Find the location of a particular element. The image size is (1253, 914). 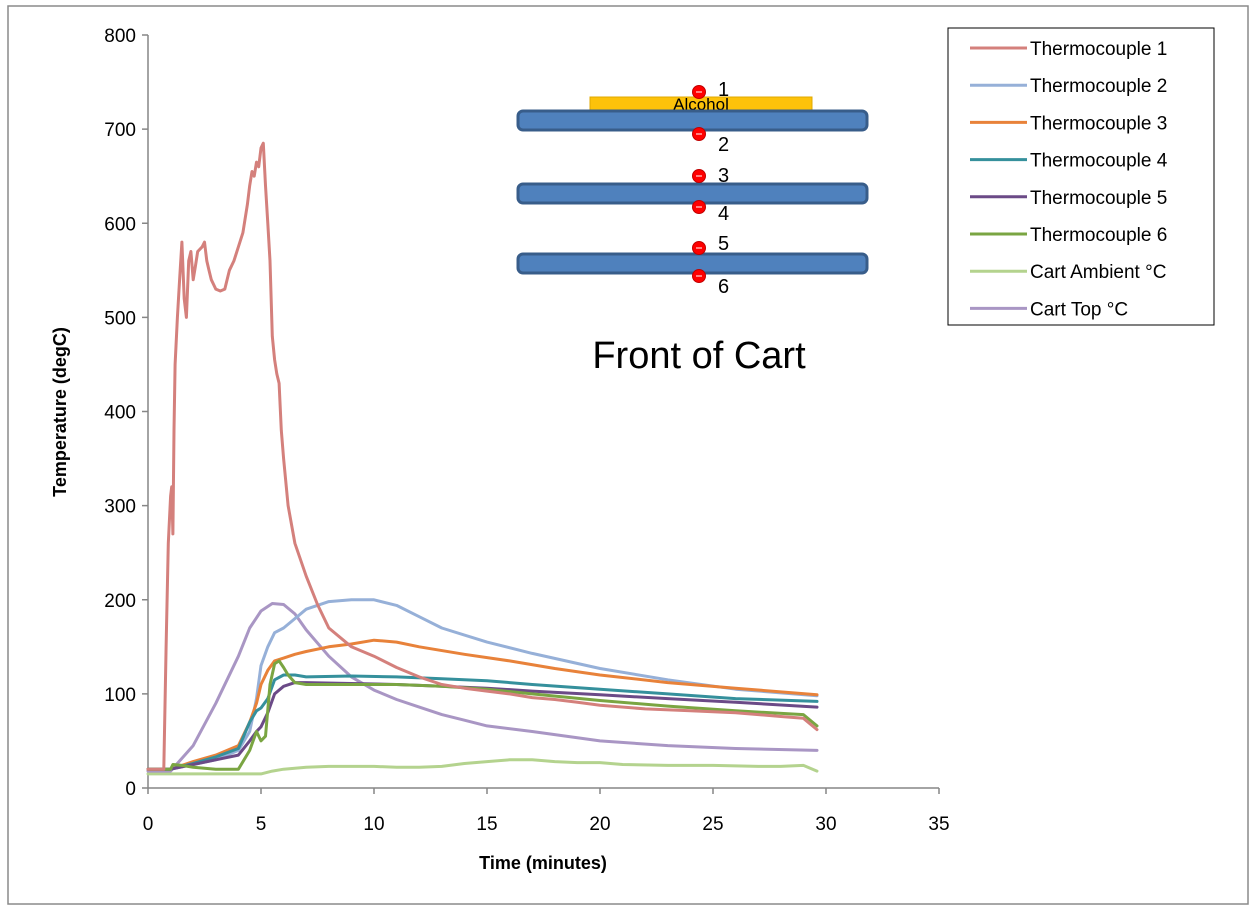

fuel-label: Alcohol is located at coordinates (701, 104).